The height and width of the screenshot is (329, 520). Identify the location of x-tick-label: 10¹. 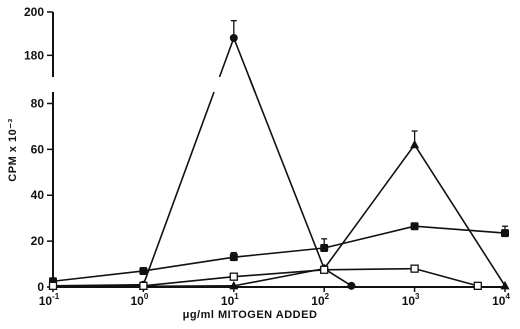
(230, 300).